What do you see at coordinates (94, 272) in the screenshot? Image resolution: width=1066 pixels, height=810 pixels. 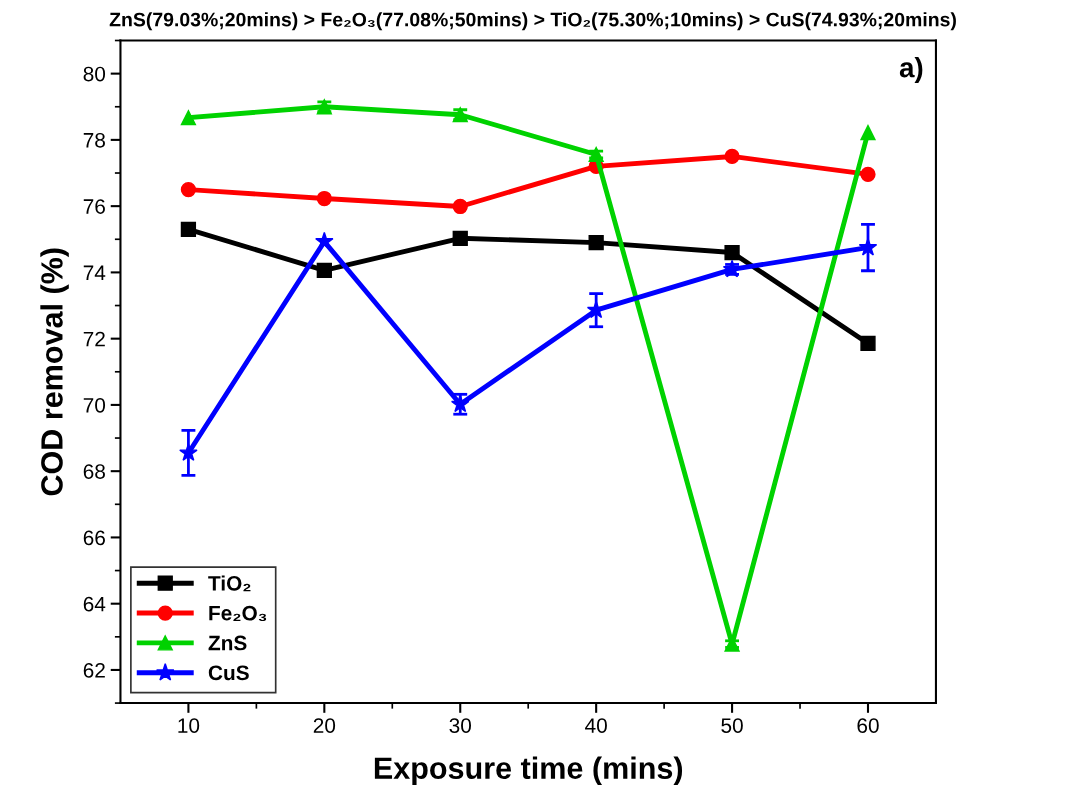 I see `y-tick-label: 74` at bounding box center [94, 272].